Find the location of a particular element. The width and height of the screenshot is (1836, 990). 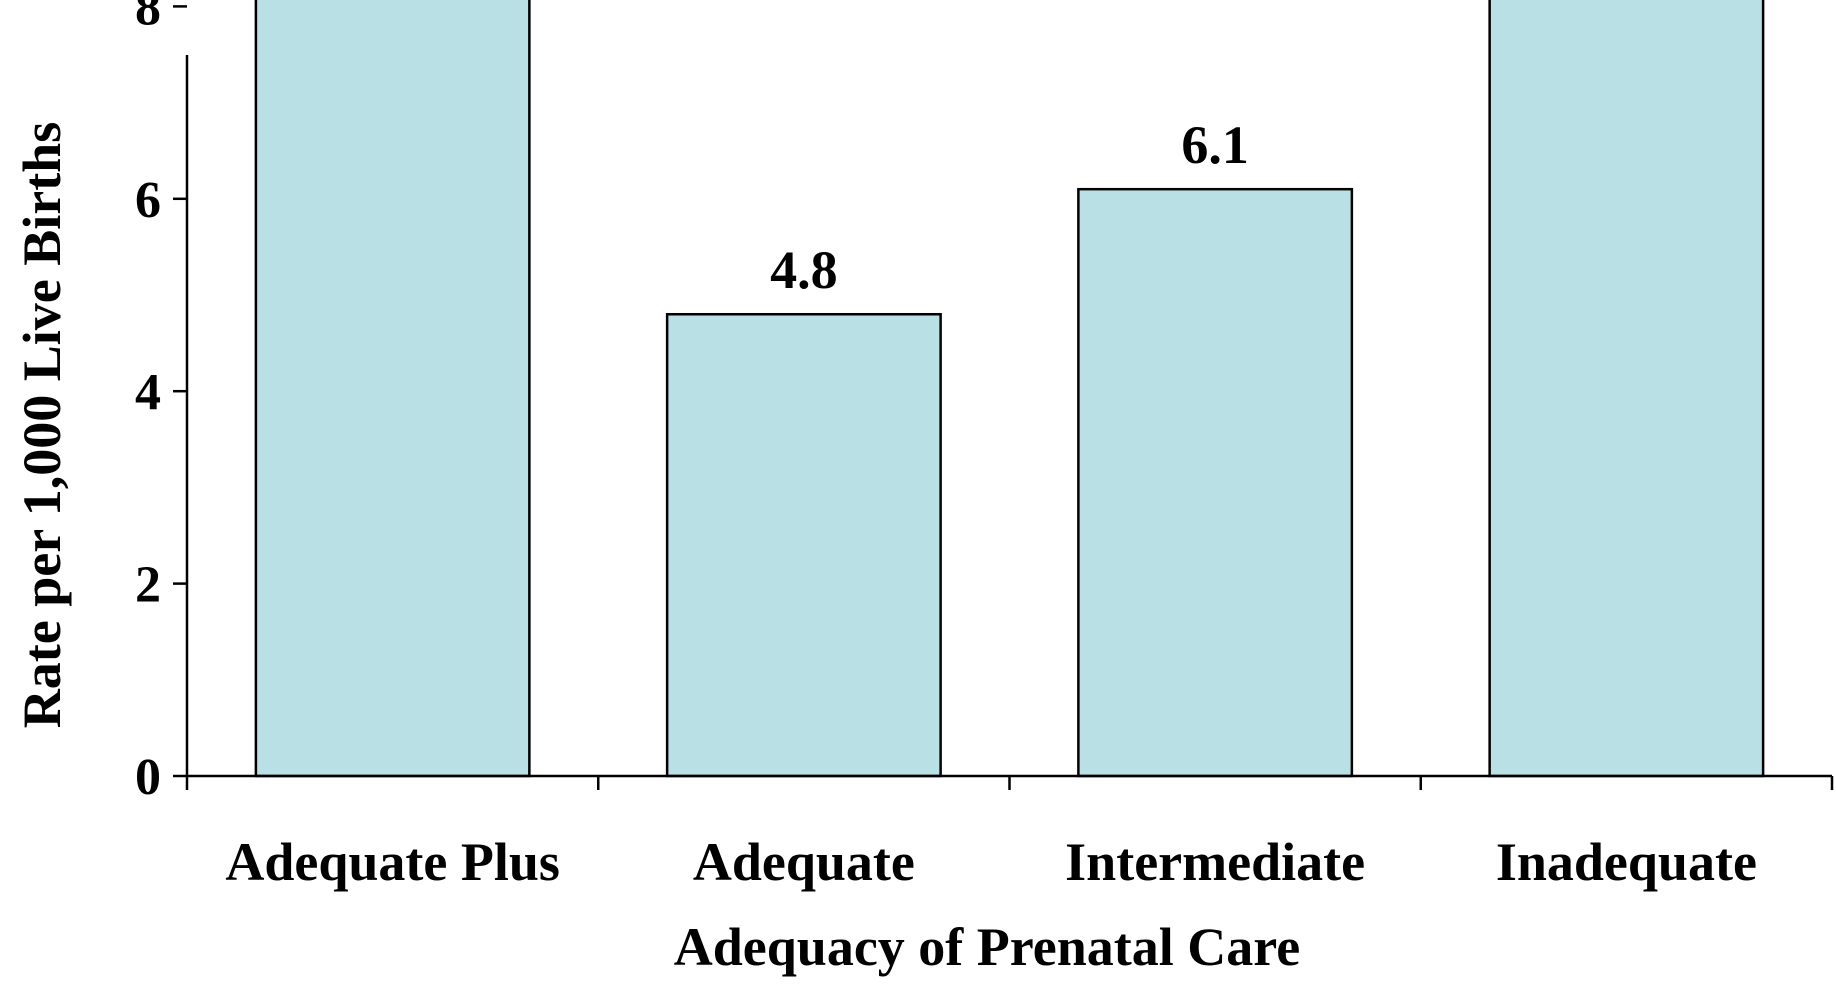

x-category-label: Inadequate is located at coordinates (1626, 862).